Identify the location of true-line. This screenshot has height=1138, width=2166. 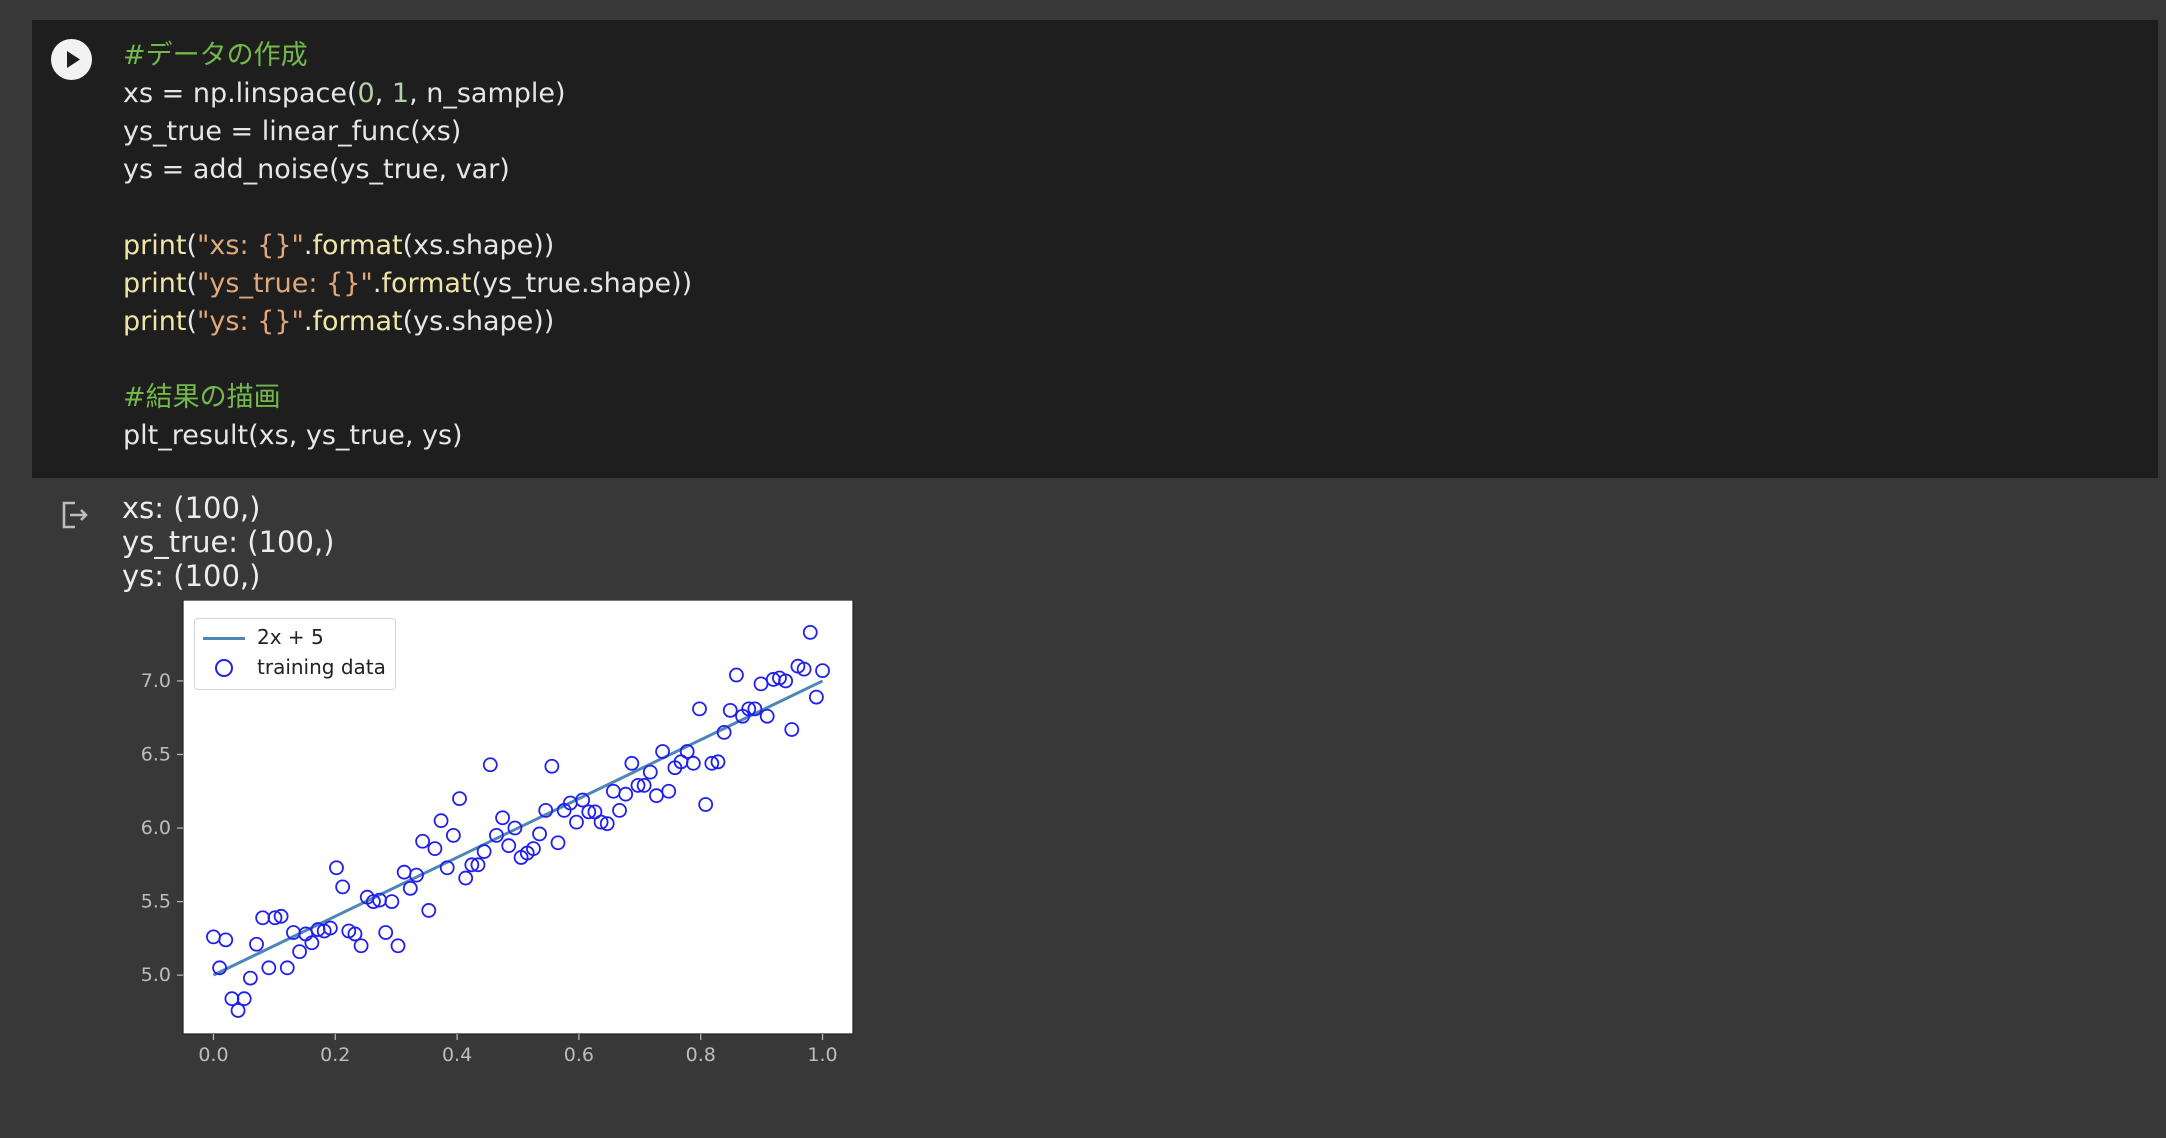
(518, 828).